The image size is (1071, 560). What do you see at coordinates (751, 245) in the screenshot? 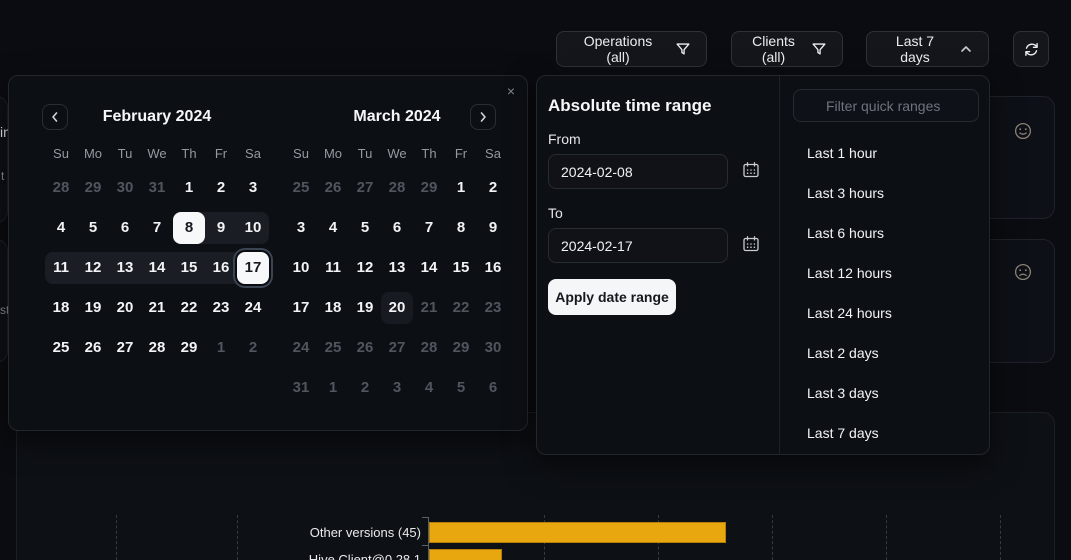
I see `to-calendar-button` at bounding box center [751, 245].